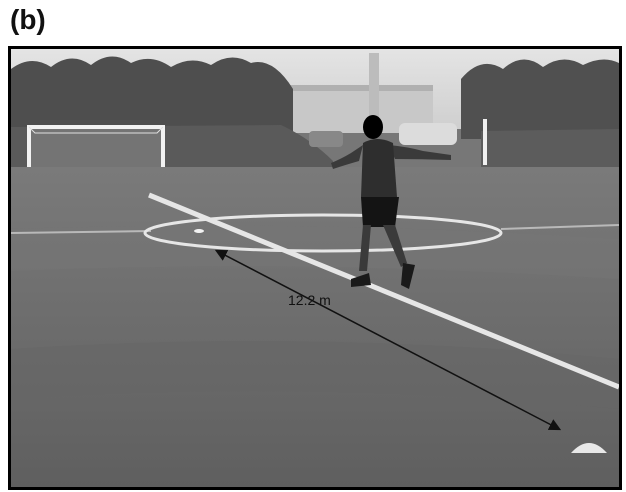 Image resolution: width=626 pixels, height=492 pixels. What do you see at coordinates (199, 231) in the screenshot?
I see `cone-start` at bounding box center [199, 231].